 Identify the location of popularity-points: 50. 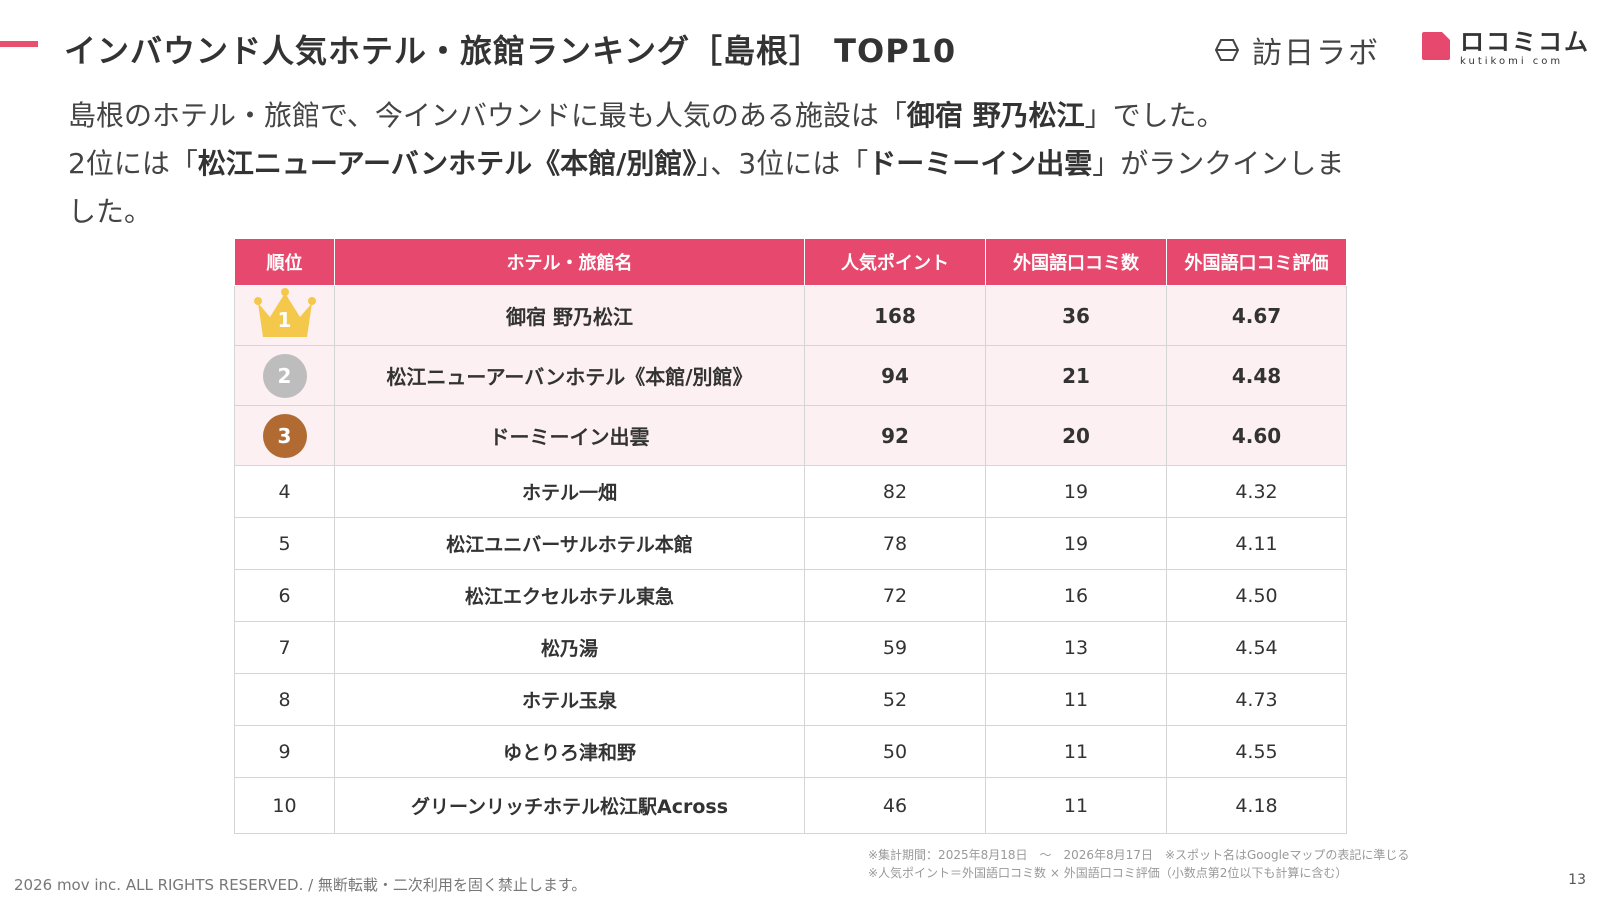
(895, 751).